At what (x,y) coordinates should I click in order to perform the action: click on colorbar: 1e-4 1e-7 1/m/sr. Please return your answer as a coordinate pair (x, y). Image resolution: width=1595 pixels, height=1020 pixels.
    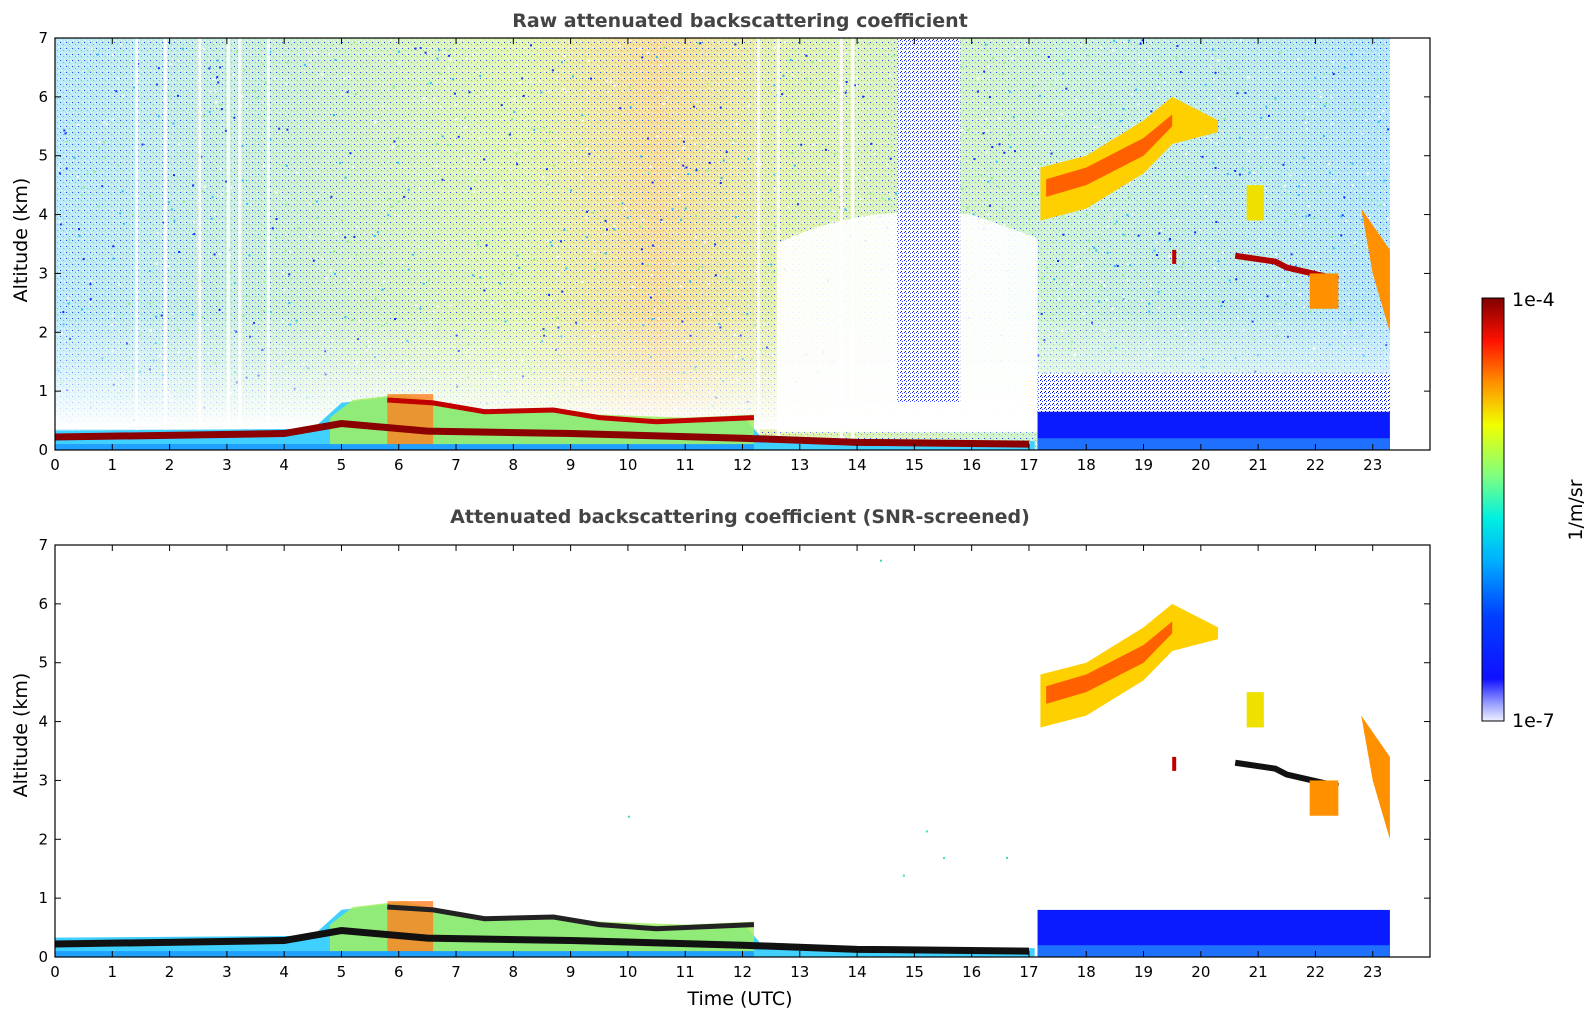
    Looking at the image, I should click on (1534, 510).